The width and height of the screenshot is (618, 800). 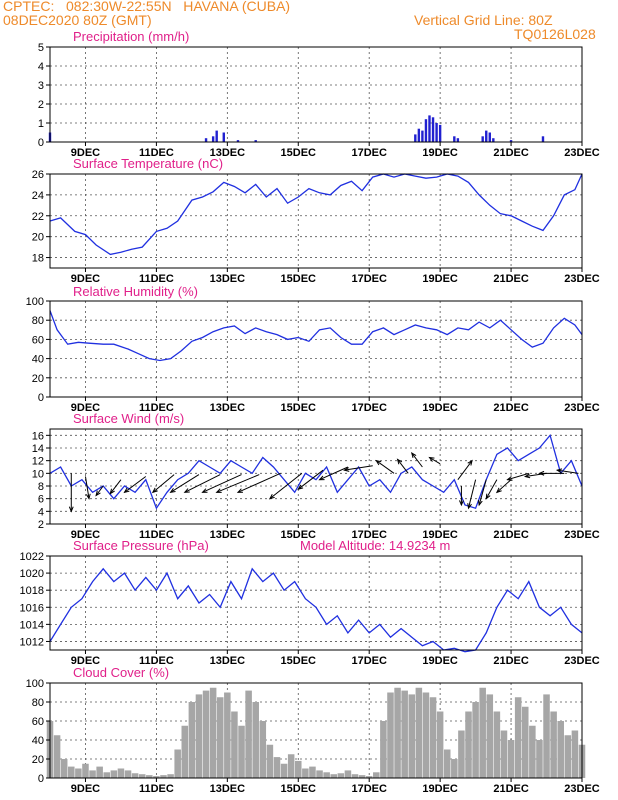 What do you see at coordinates (375, 545) in the screenshot?
I see `model-altitude-note: Model Altitude: 14.9234 m` at bounding box center [375, 545].